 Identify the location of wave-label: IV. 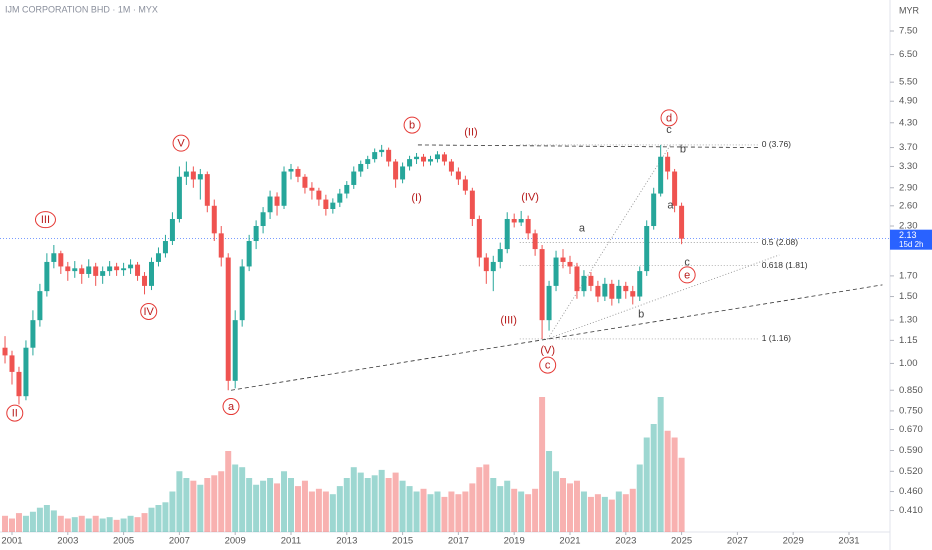
(149, 312).